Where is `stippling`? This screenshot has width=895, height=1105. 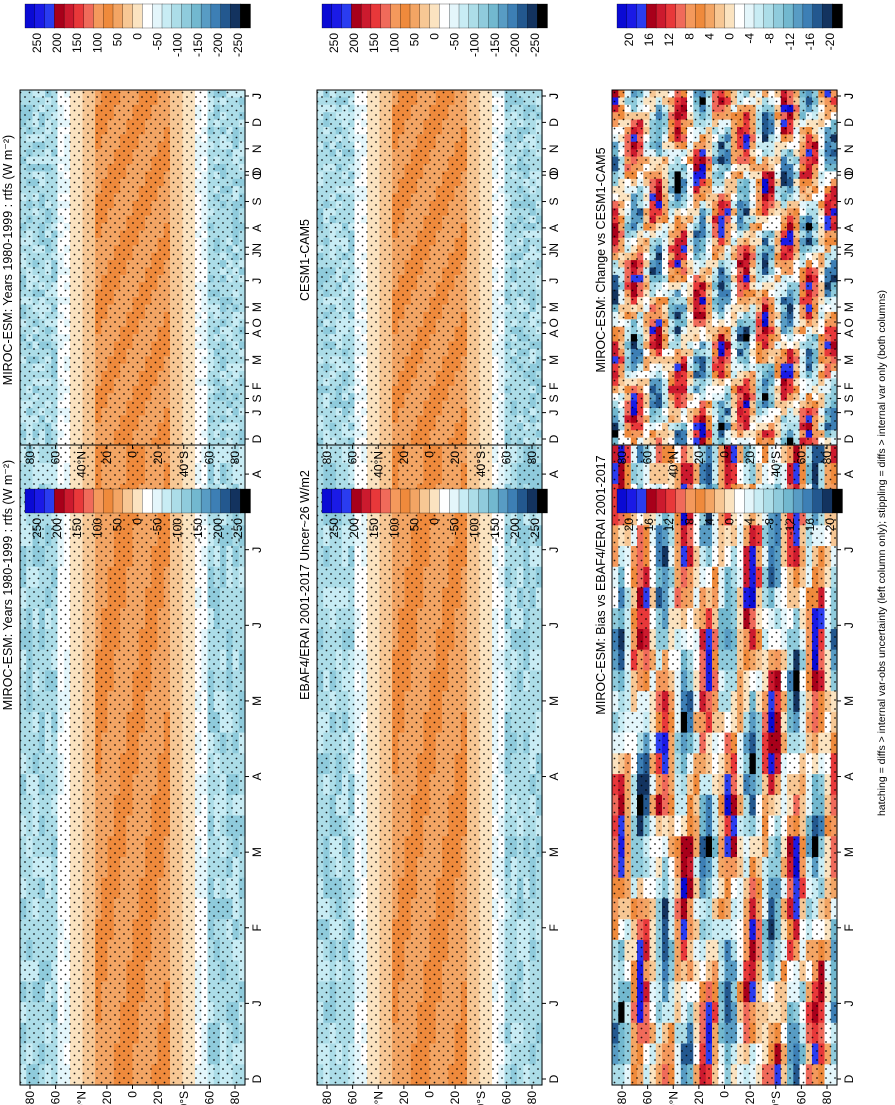 stippling is located at coordinates (132, 267).